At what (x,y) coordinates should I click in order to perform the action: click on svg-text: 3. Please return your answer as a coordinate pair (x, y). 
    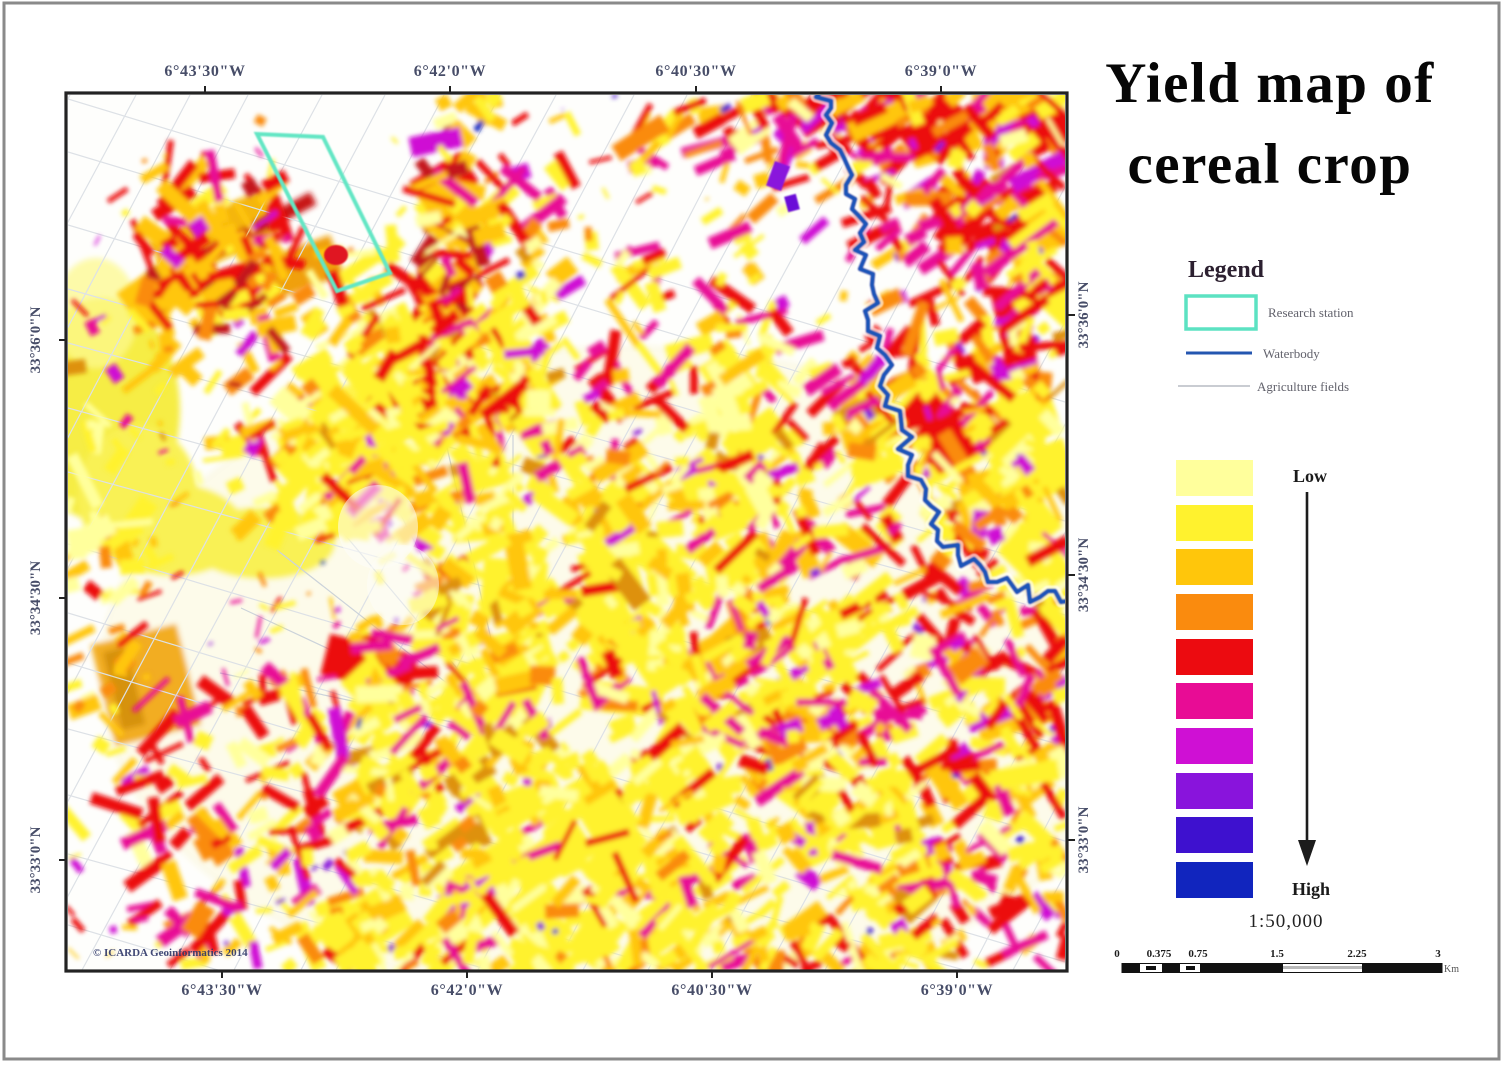
    Looking at the image, I should click on (1438, 954).